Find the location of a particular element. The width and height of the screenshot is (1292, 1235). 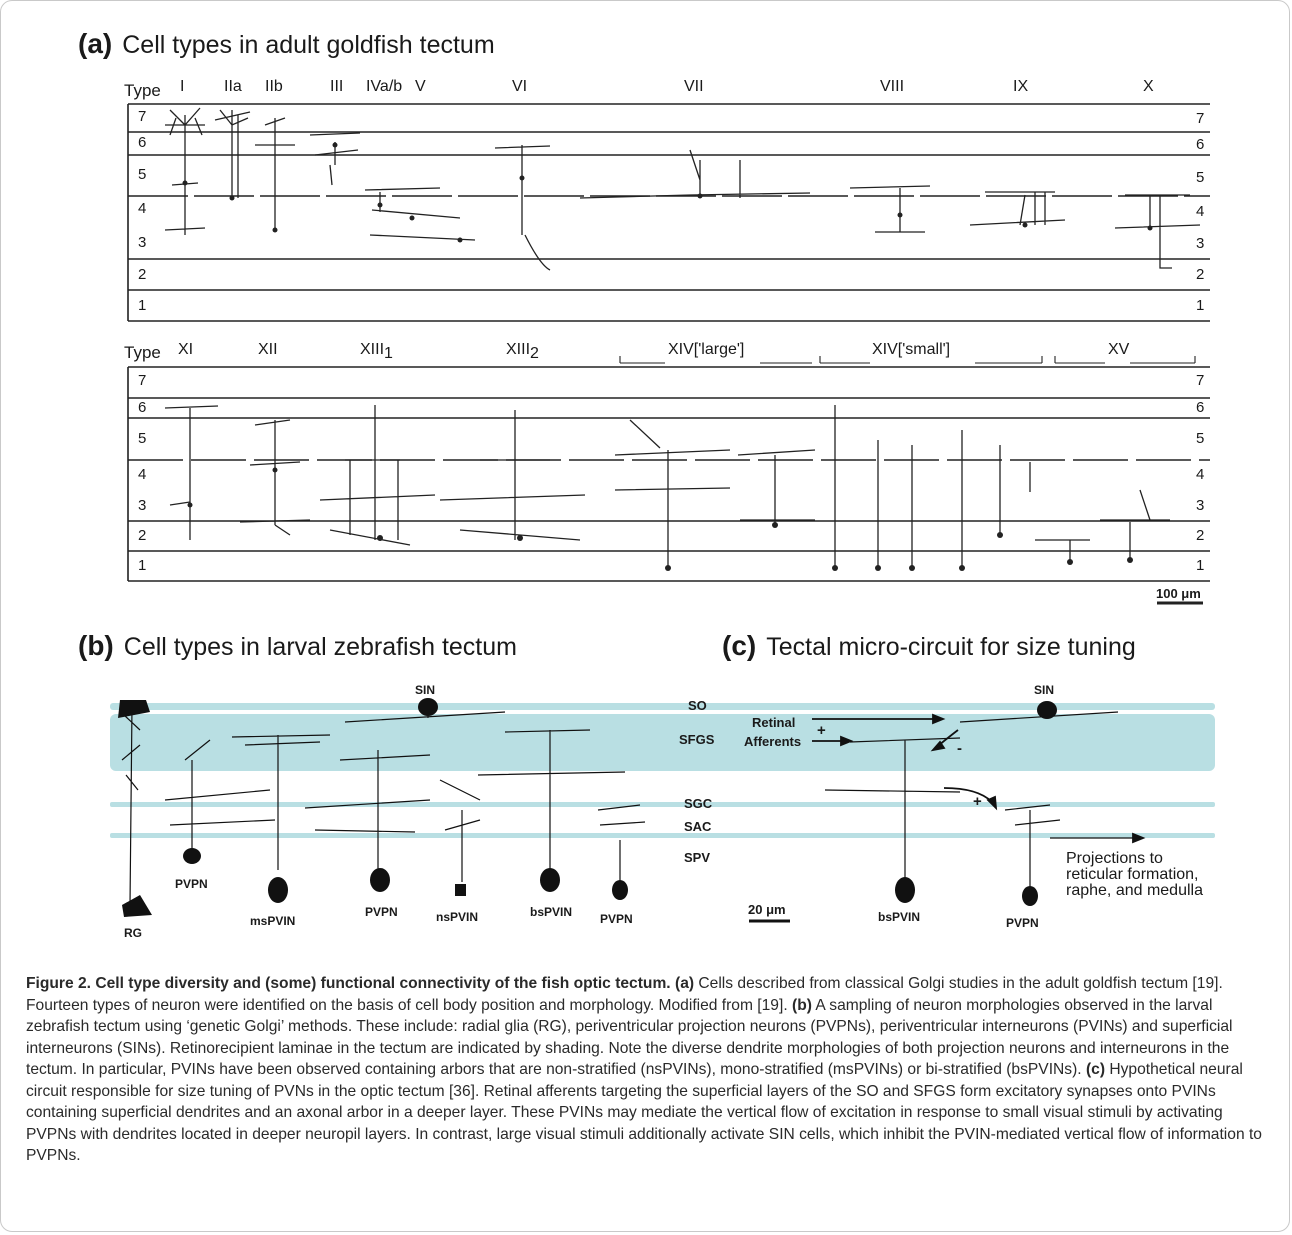

projection-line-1: Projections to is located at coordinates (1114, 858).